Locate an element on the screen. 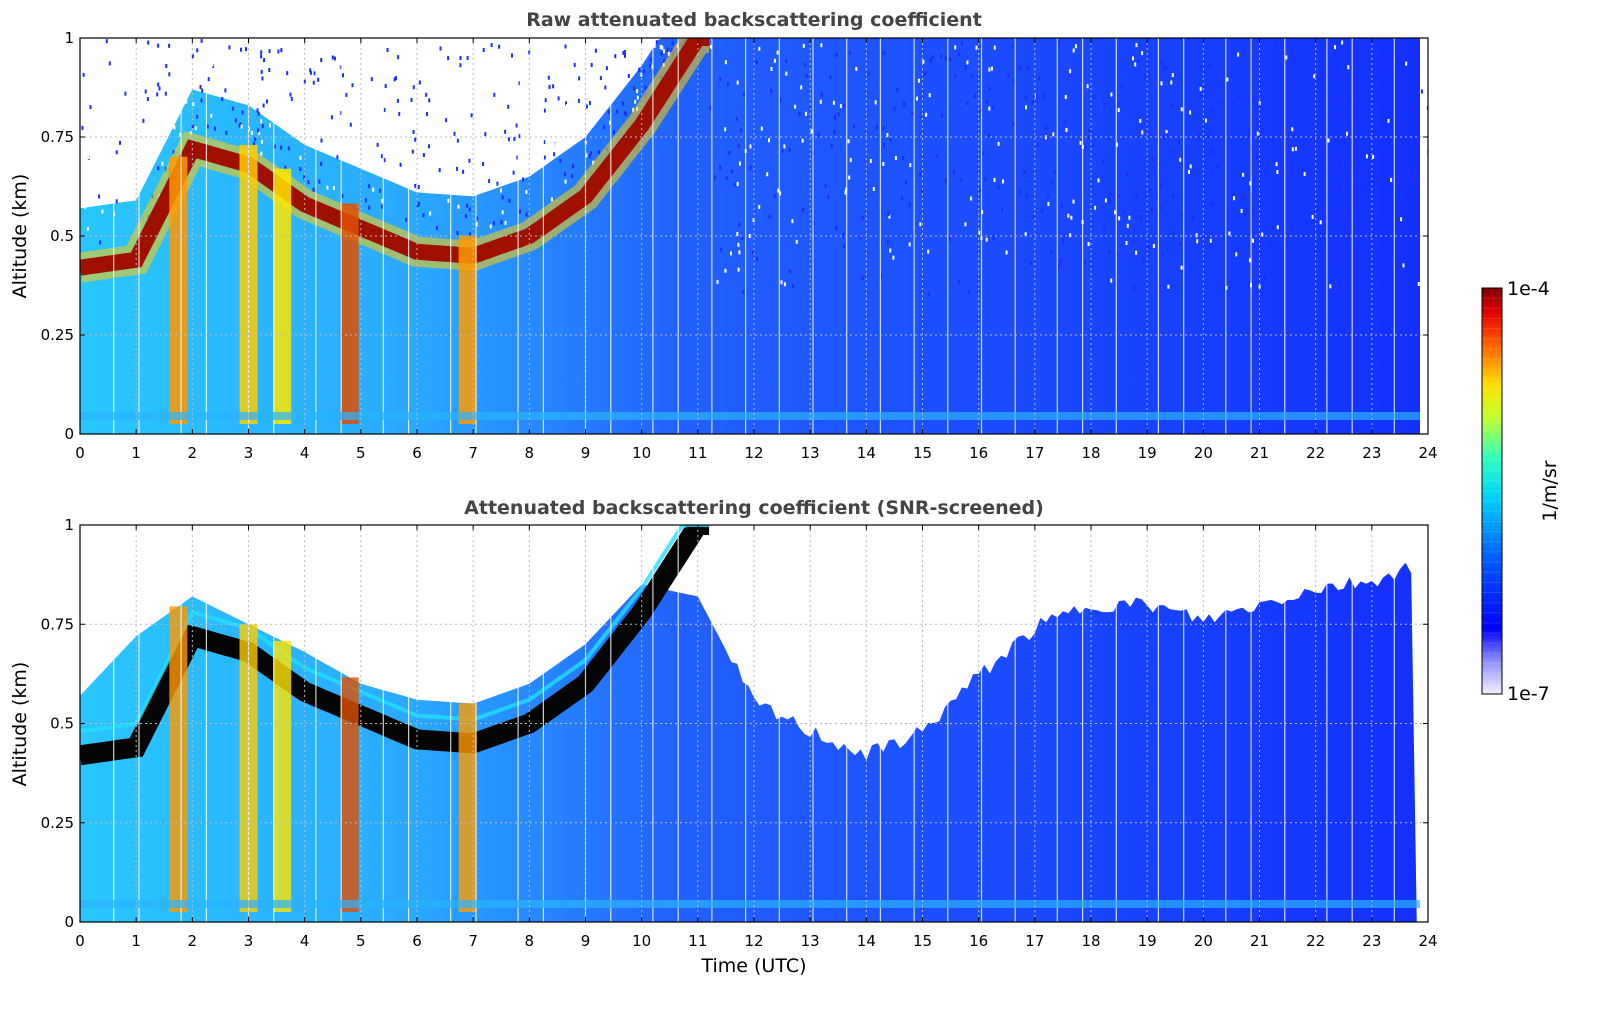  x-tick-label: 1 is located at coordinates (136, 941).